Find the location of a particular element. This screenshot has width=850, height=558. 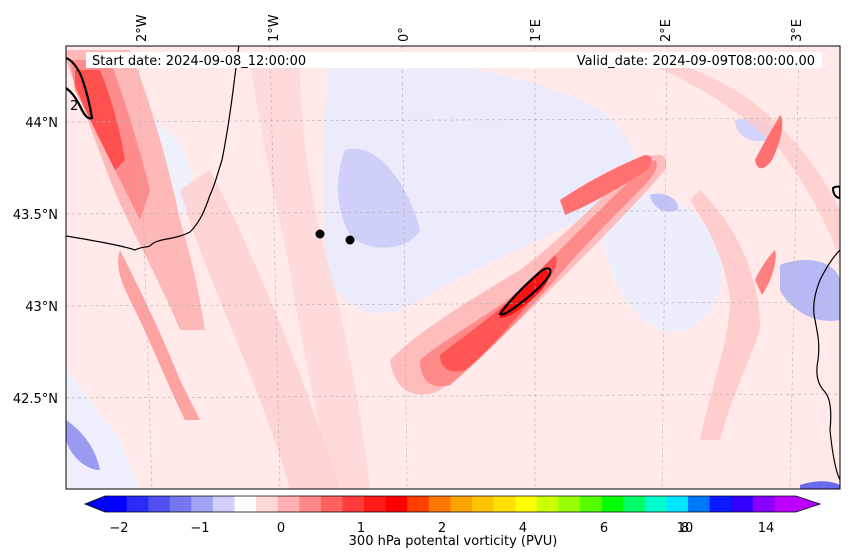

lon-tick: 1°E is located at coordinates (536, 30).